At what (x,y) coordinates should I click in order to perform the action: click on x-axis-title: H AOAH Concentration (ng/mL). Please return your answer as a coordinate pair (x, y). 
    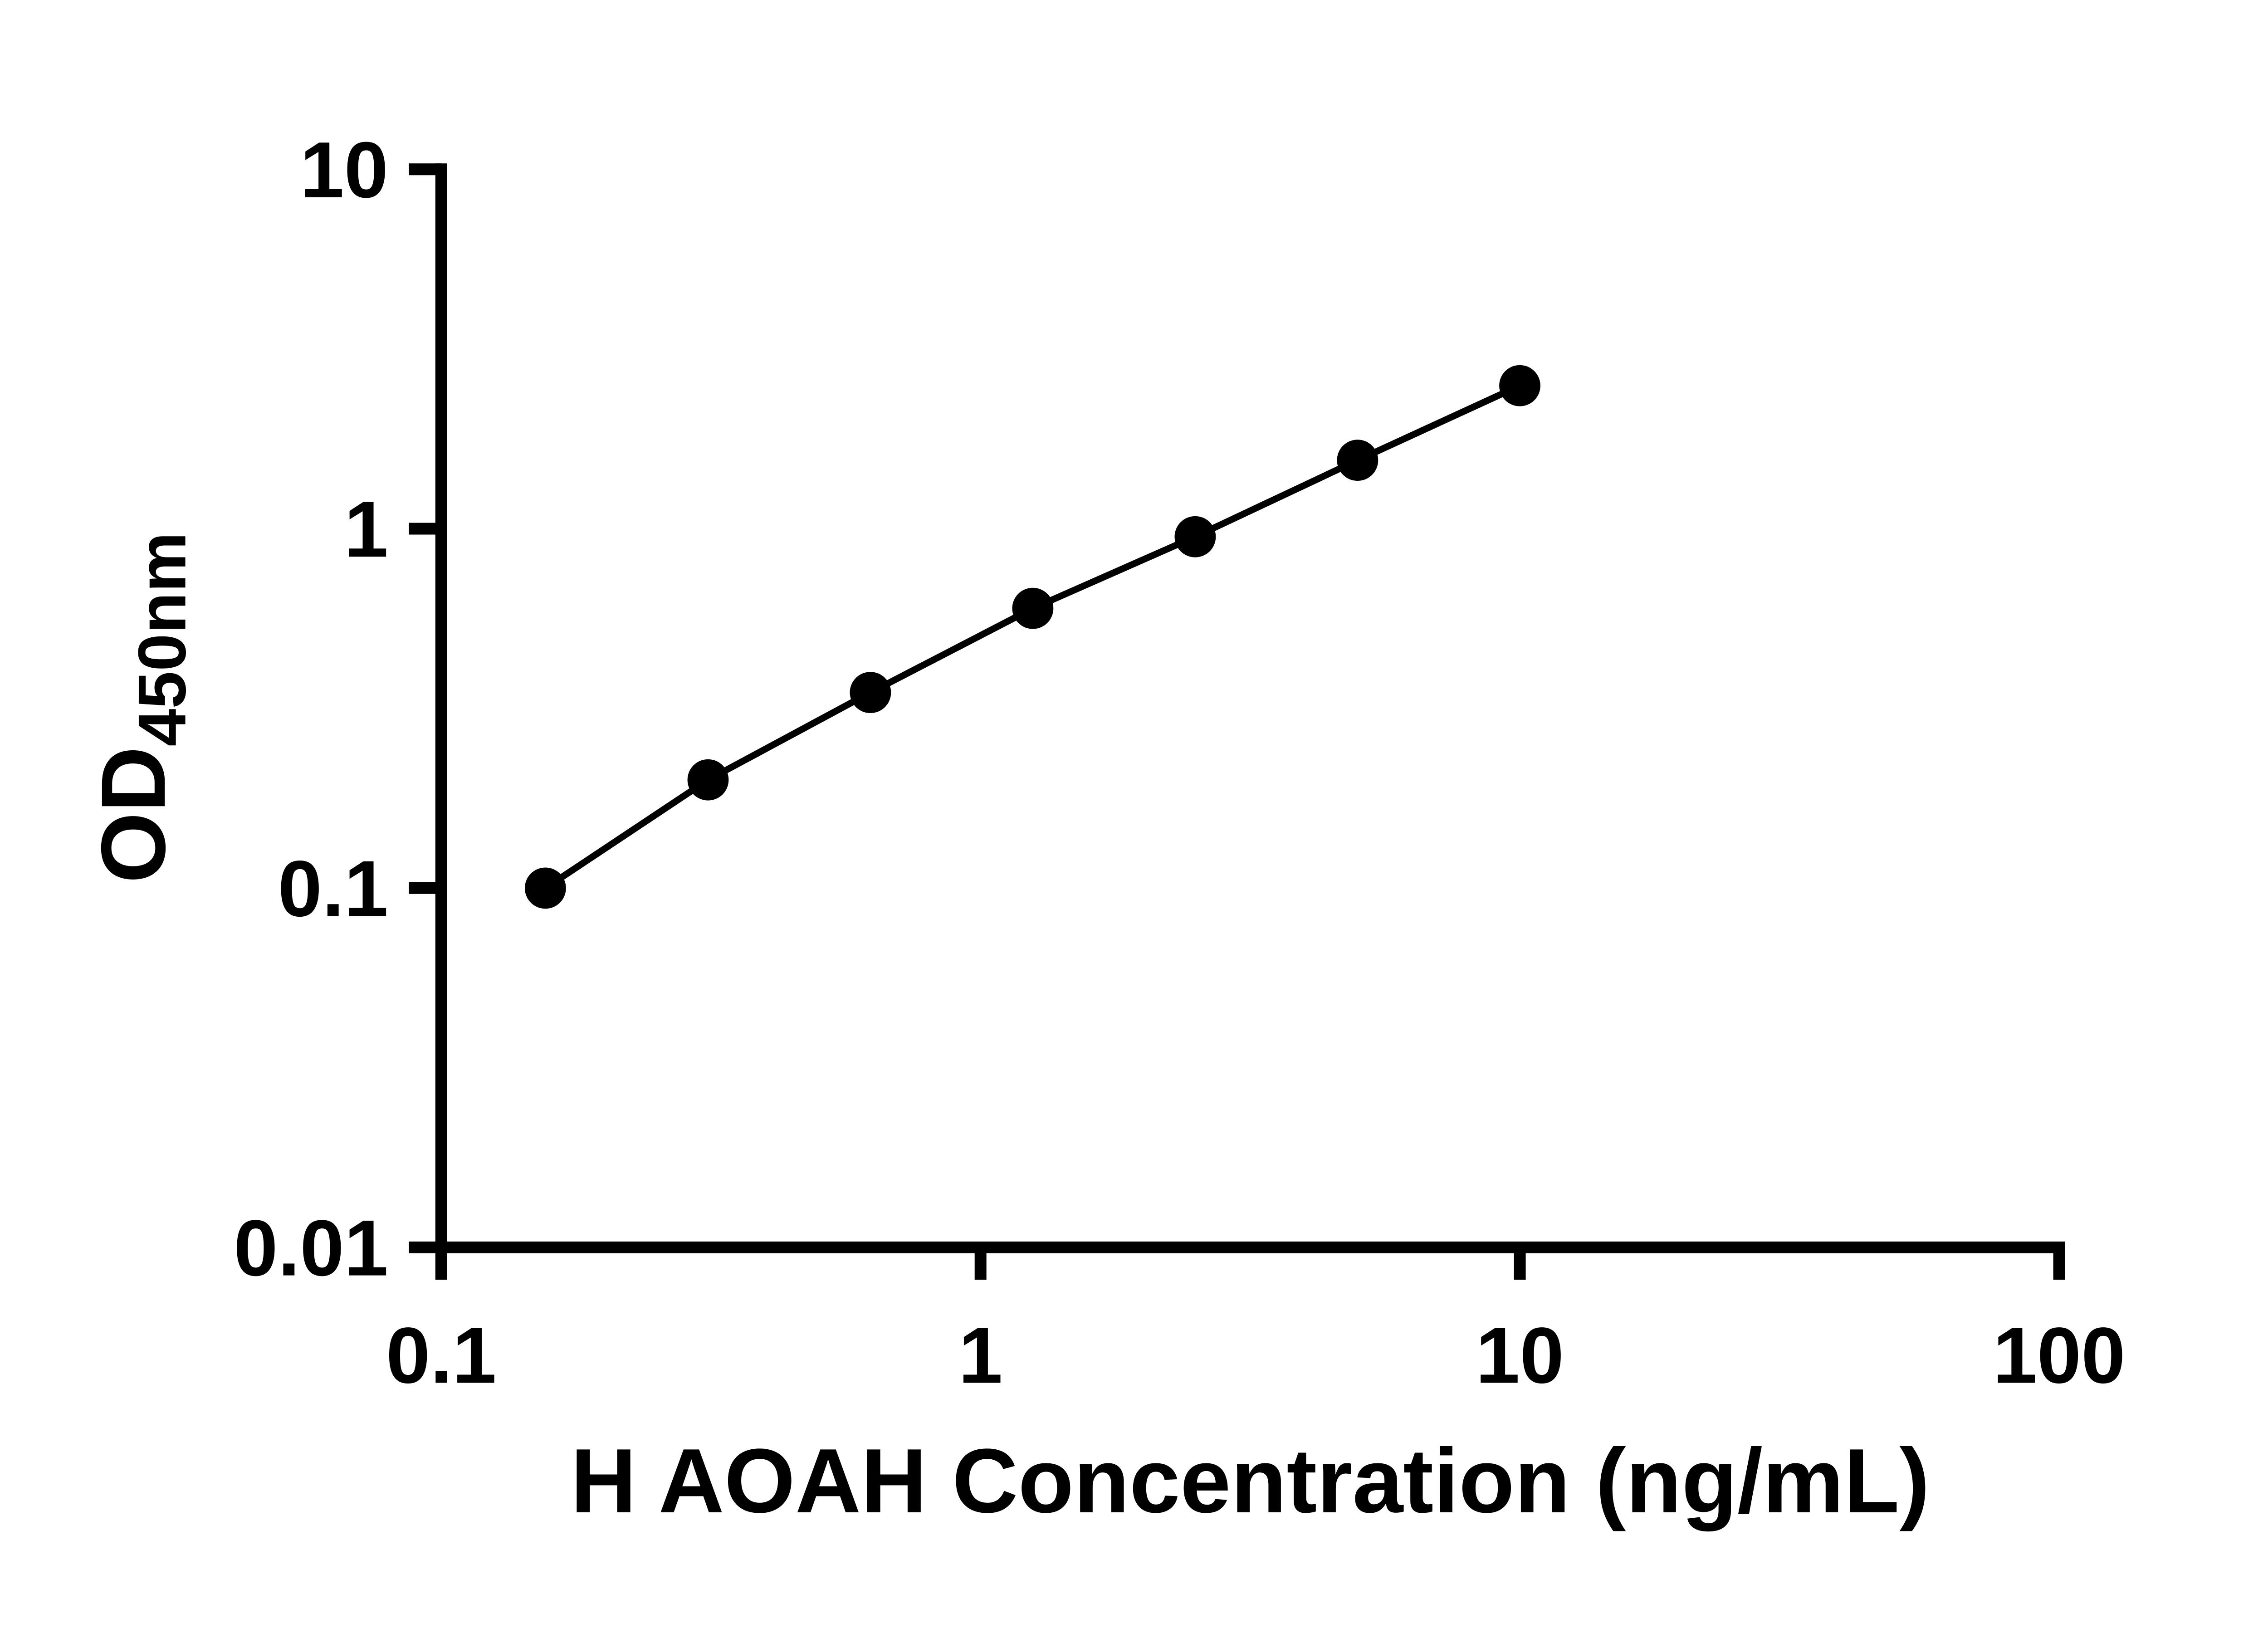
    Looking at the image, I should click on (1251, 1481).